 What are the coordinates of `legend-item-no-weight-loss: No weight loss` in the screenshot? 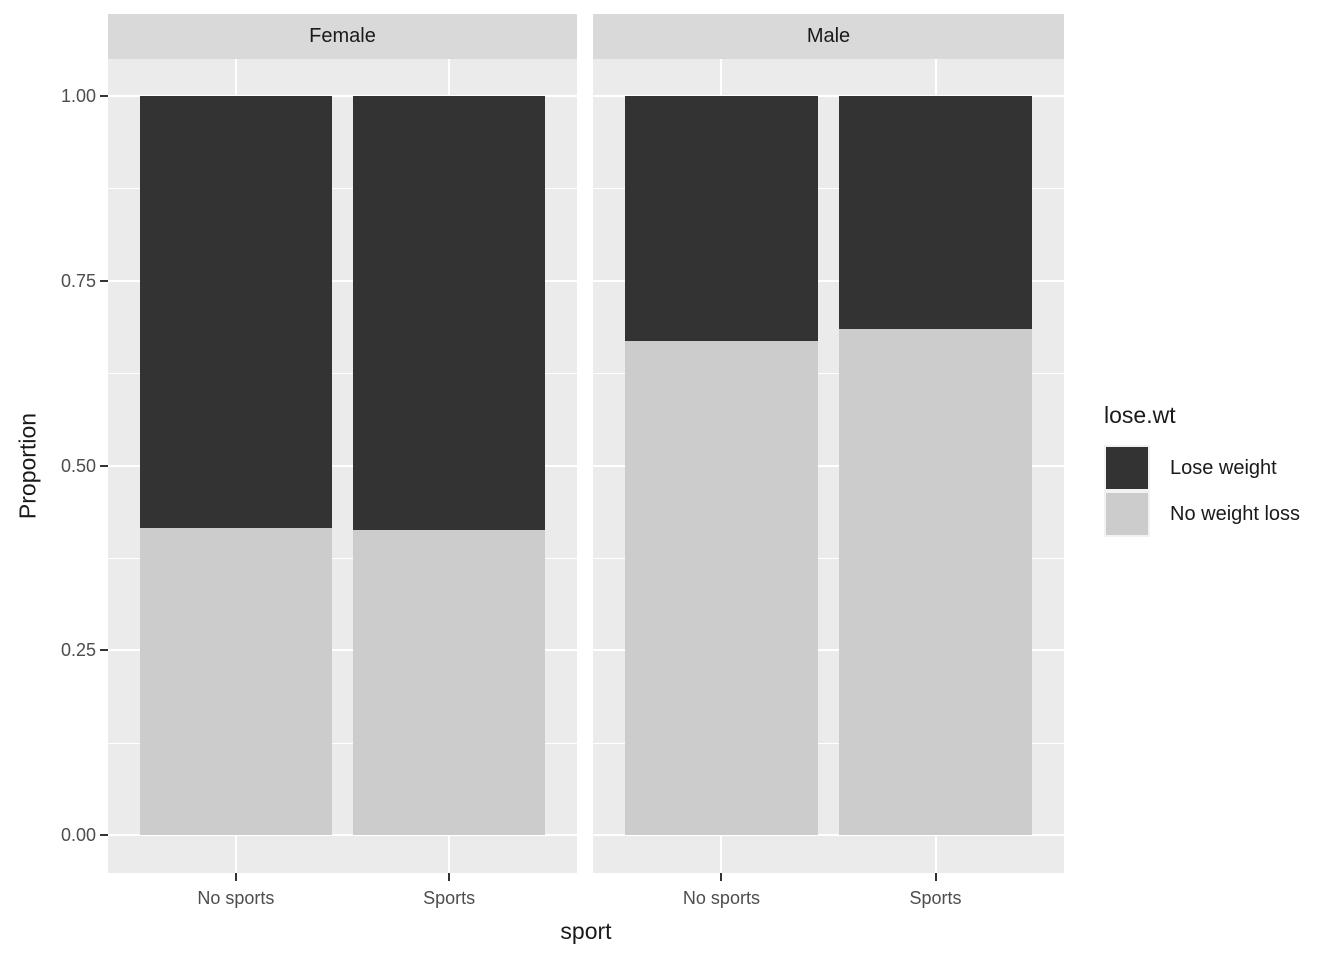 It's located at (1202, 514).